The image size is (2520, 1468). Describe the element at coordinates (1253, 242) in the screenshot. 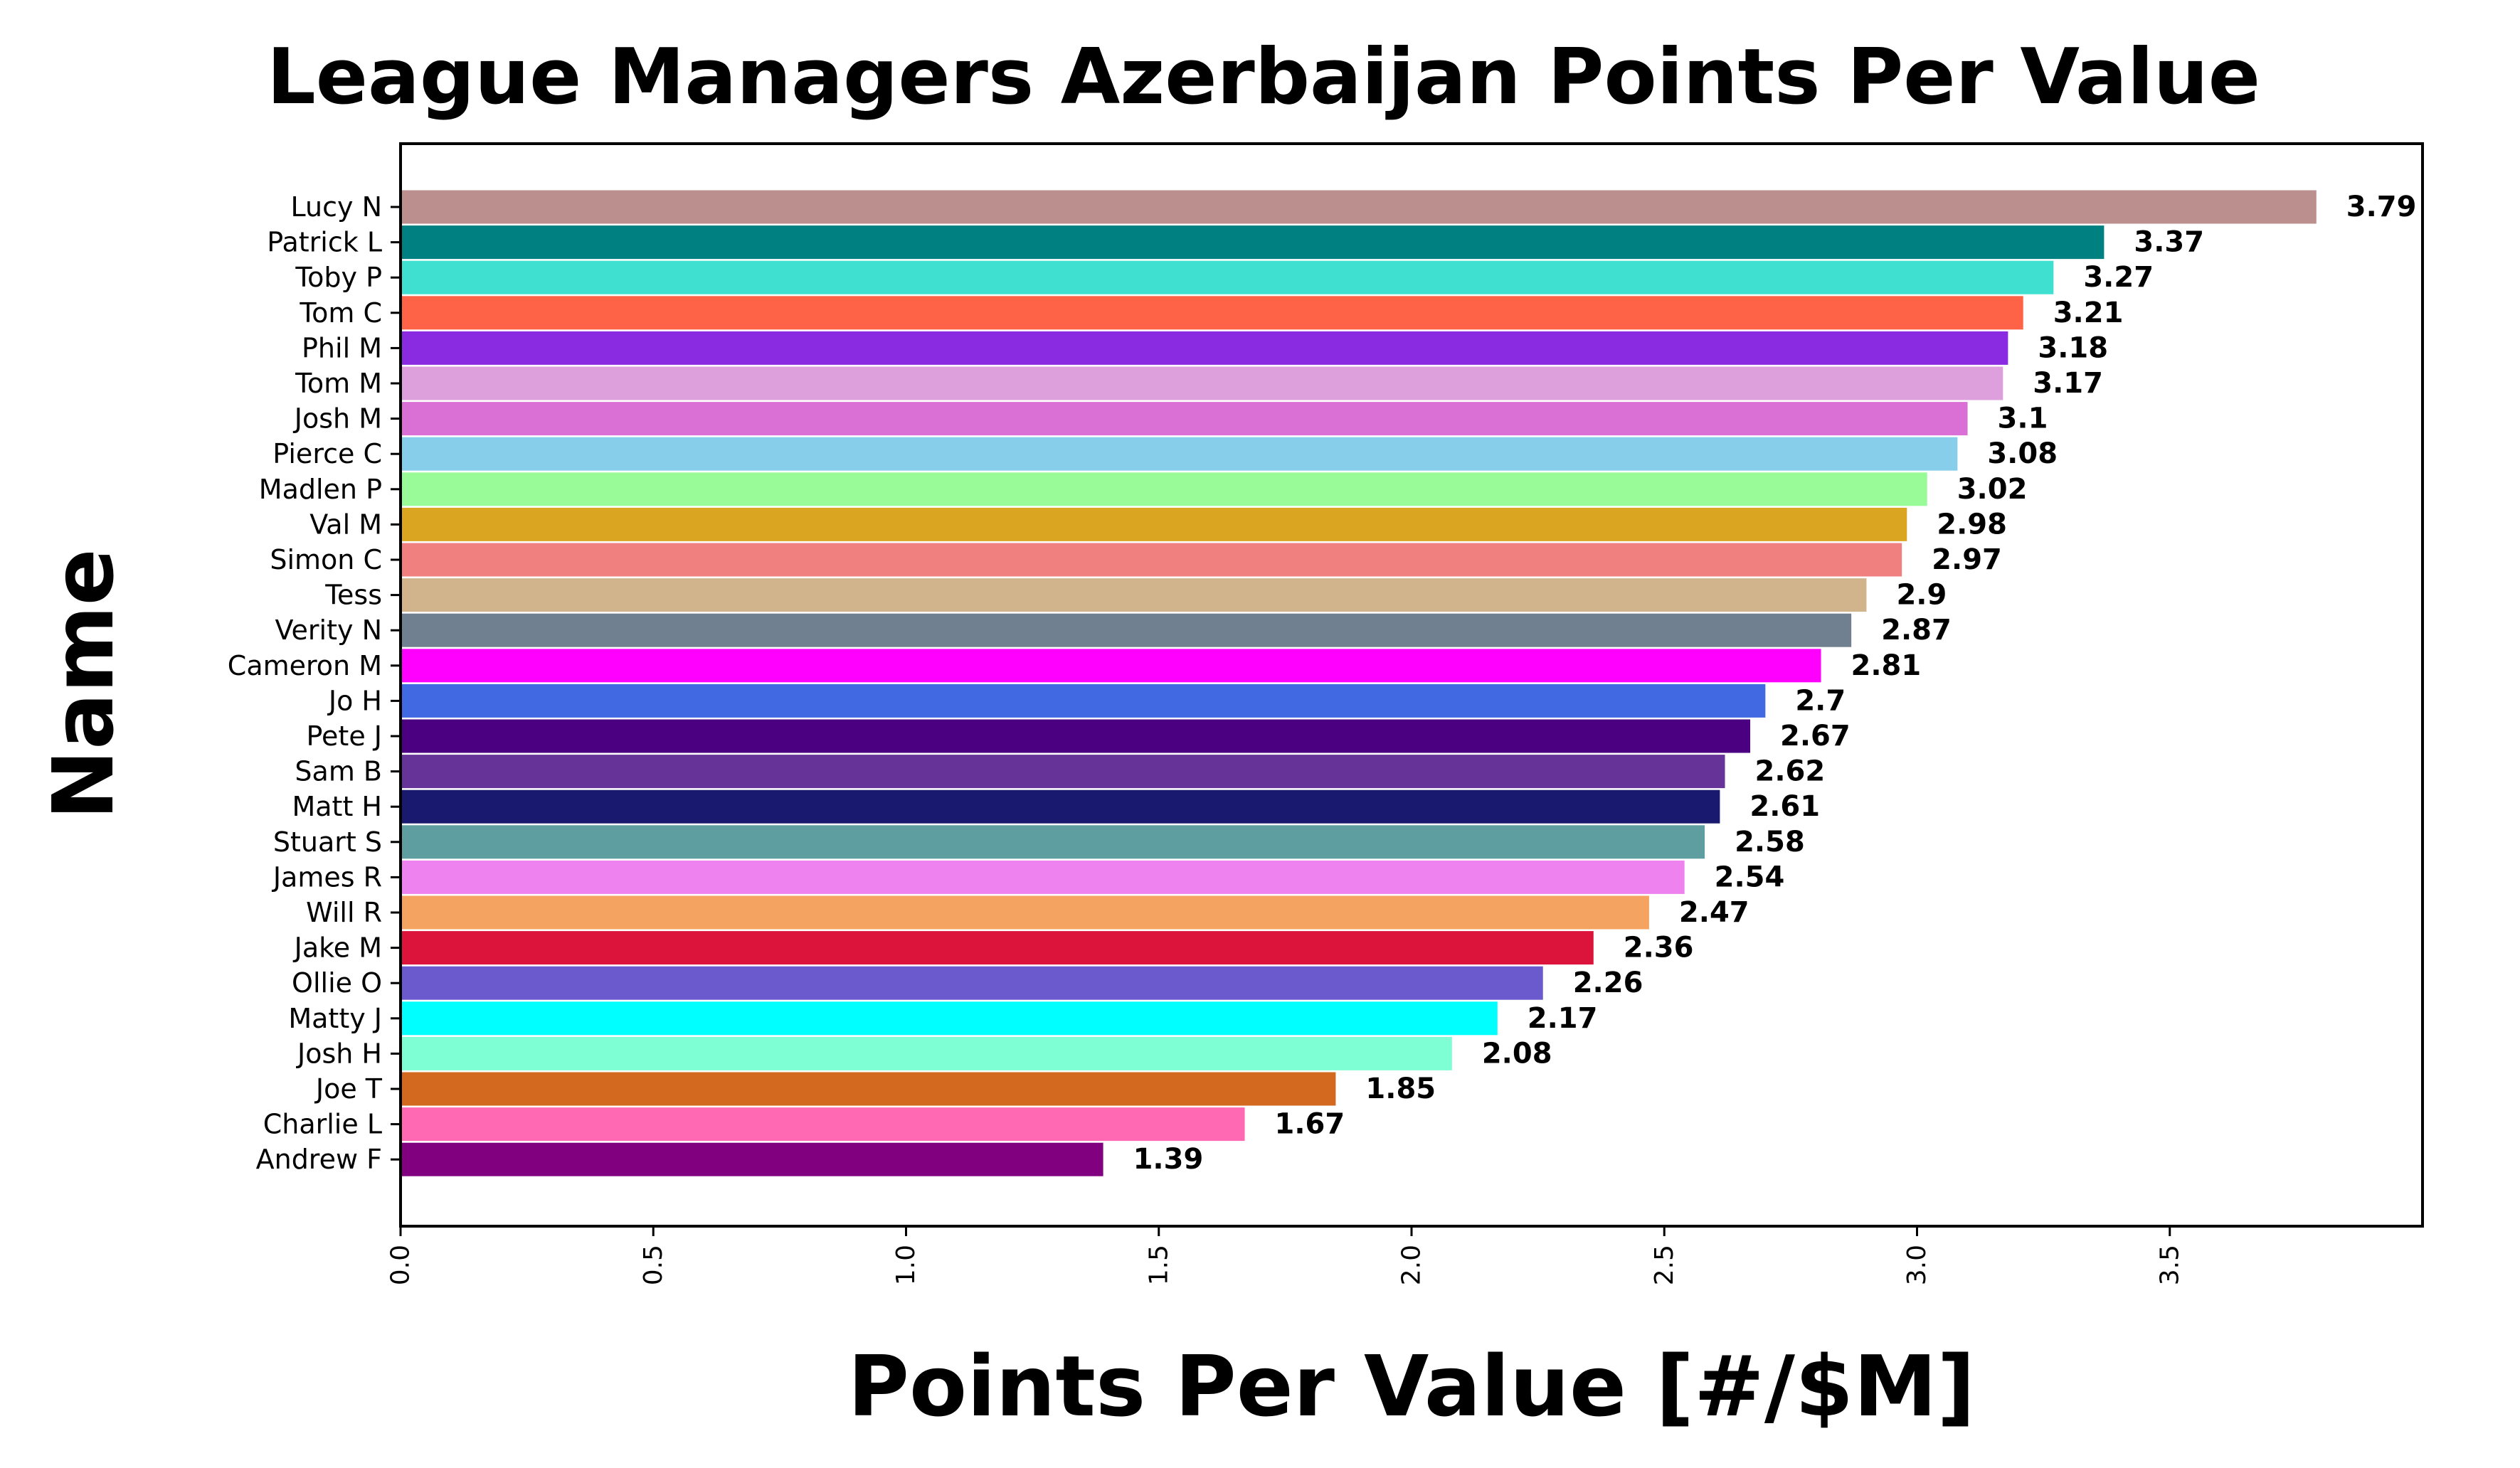

I see `bar-patrick-l` at that location.